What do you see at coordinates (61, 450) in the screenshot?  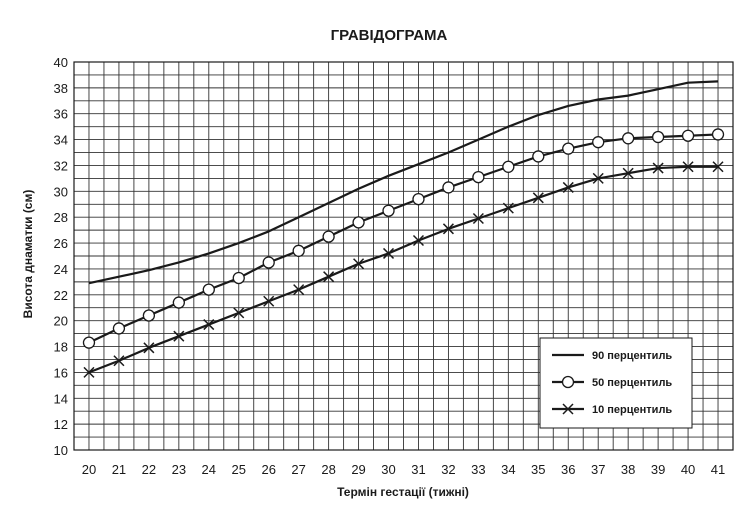 I see `y-tick-label: 10` at bounding box center [61, 450].